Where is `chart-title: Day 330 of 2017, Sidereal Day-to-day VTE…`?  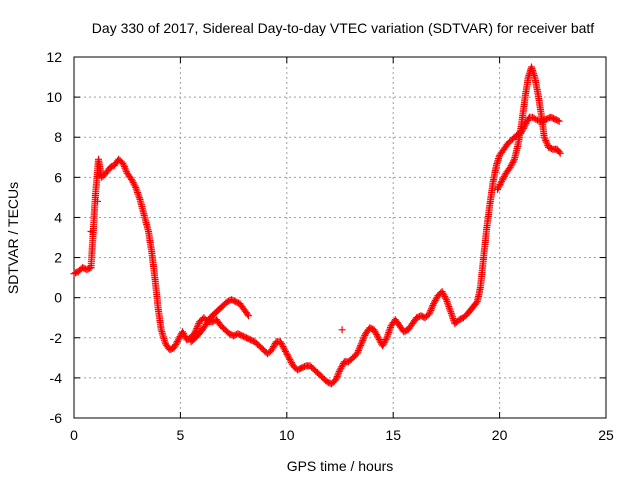
chart-title: Day 330 of 2017, Sidereal Day-to-day VTE… is located at coordinates (343, 28).